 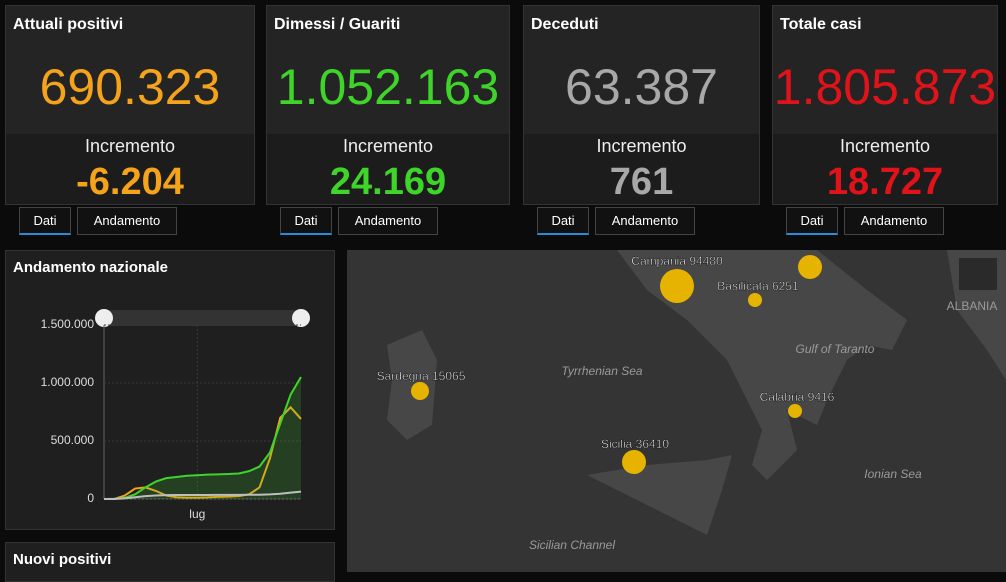 I want to click on card-title: Deceduti, so click(x=565, y=24).